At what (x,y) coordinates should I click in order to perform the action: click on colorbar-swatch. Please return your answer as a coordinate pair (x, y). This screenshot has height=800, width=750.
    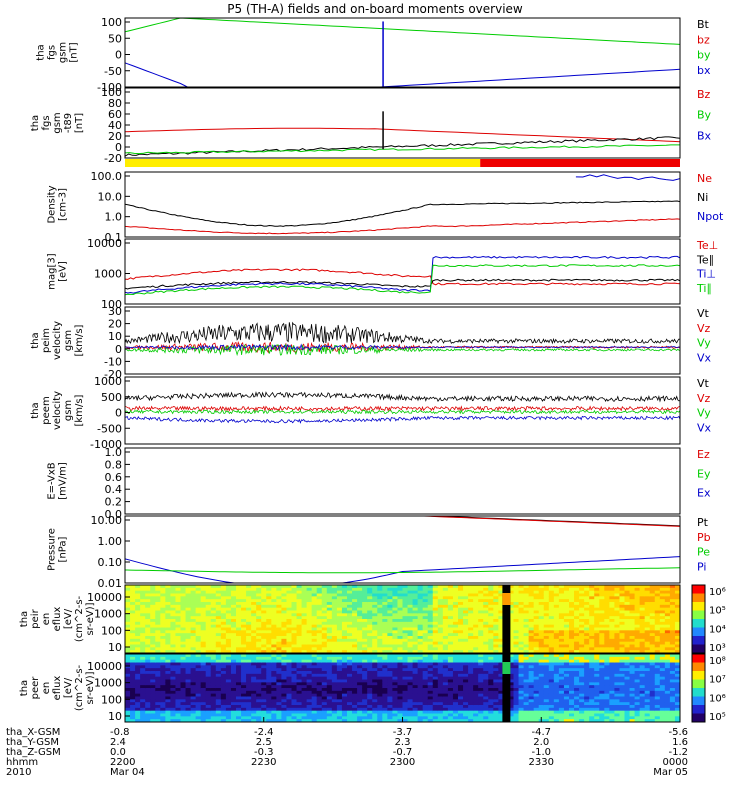
    Looking at the image, I should click on (698, 632).